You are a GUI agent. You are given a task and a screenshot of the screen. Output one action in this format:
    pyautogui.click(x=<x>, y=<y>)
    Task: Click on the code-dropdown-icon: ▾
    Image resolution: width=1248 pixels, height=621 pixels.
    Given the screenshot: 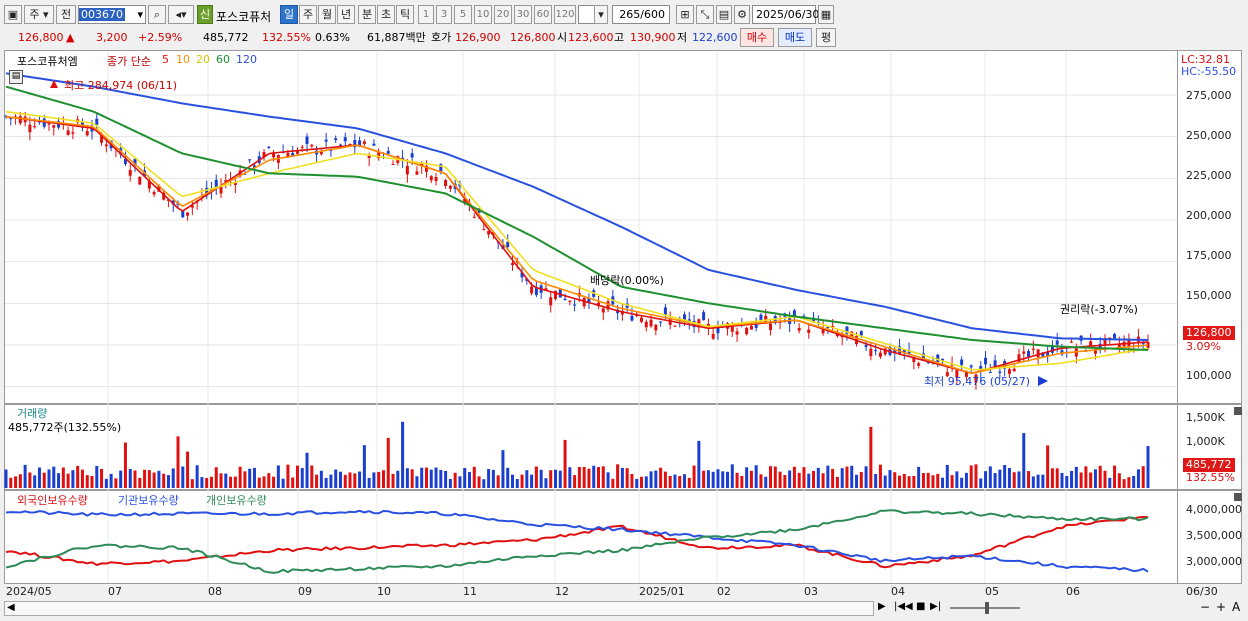 What is the action you would take?
    pyautogui.click(x=140, y=14)
    